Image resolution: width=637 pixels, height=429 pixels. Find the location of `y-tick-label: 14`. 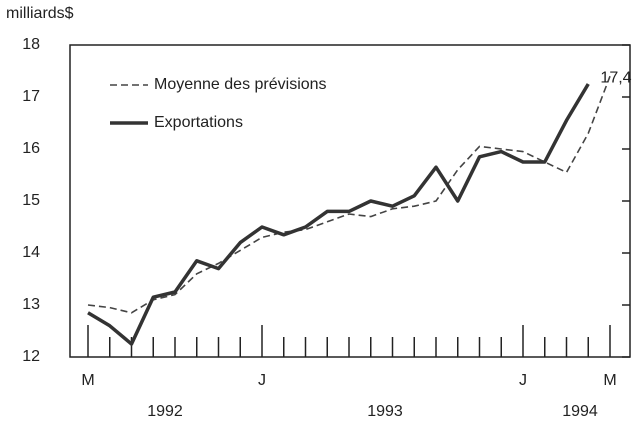

y-tick-label: 14 is located at coordinates (31, 252).